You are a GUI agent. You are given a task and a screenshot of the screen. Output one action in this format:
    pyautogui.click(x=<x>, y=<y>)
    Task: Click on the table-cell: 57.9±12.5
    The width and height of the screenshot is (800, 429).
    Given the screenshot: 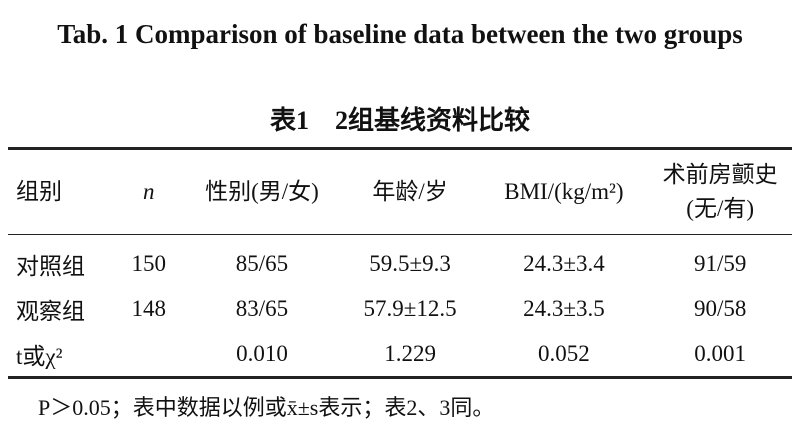 What is the action you would take?
    pyautogui.click(x=410, y=308)
    